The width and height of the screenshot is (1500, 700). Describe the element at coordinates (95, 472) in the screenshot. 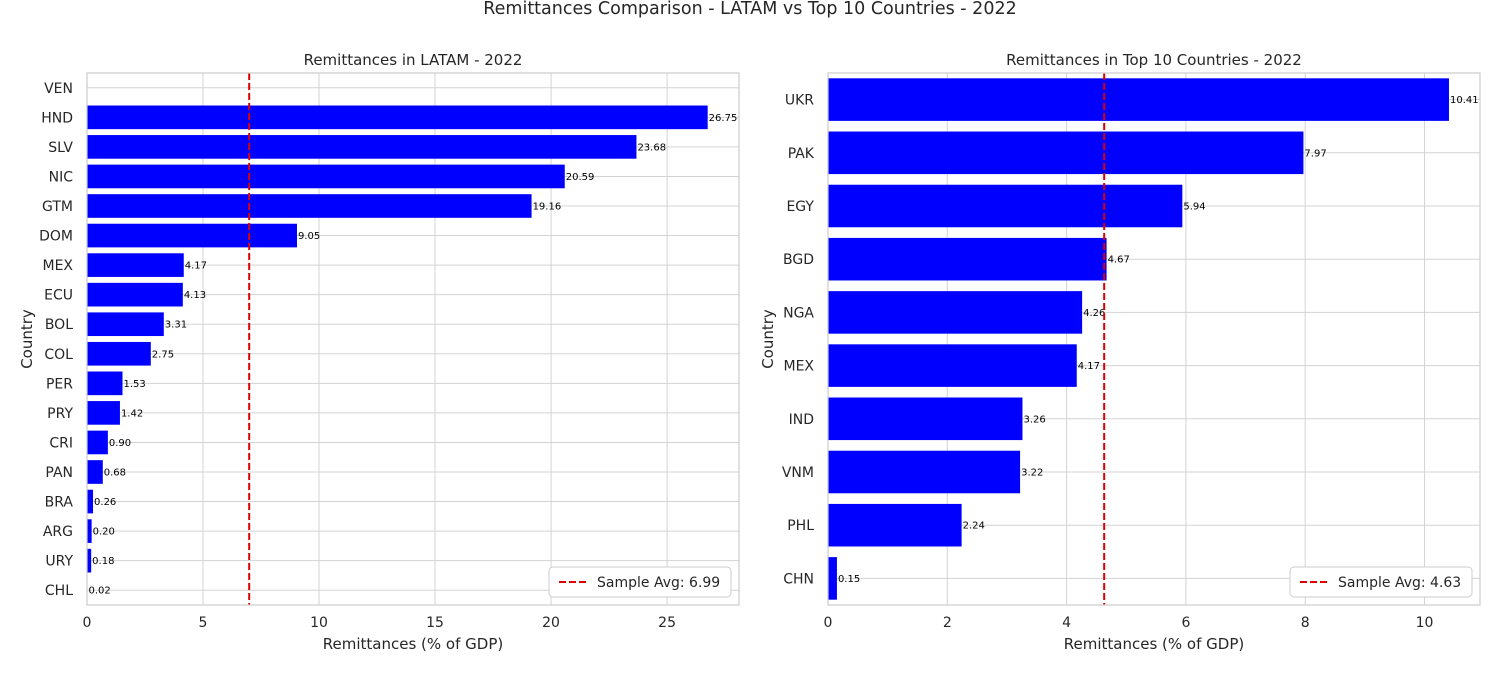

I see `bar-pan` at that location.